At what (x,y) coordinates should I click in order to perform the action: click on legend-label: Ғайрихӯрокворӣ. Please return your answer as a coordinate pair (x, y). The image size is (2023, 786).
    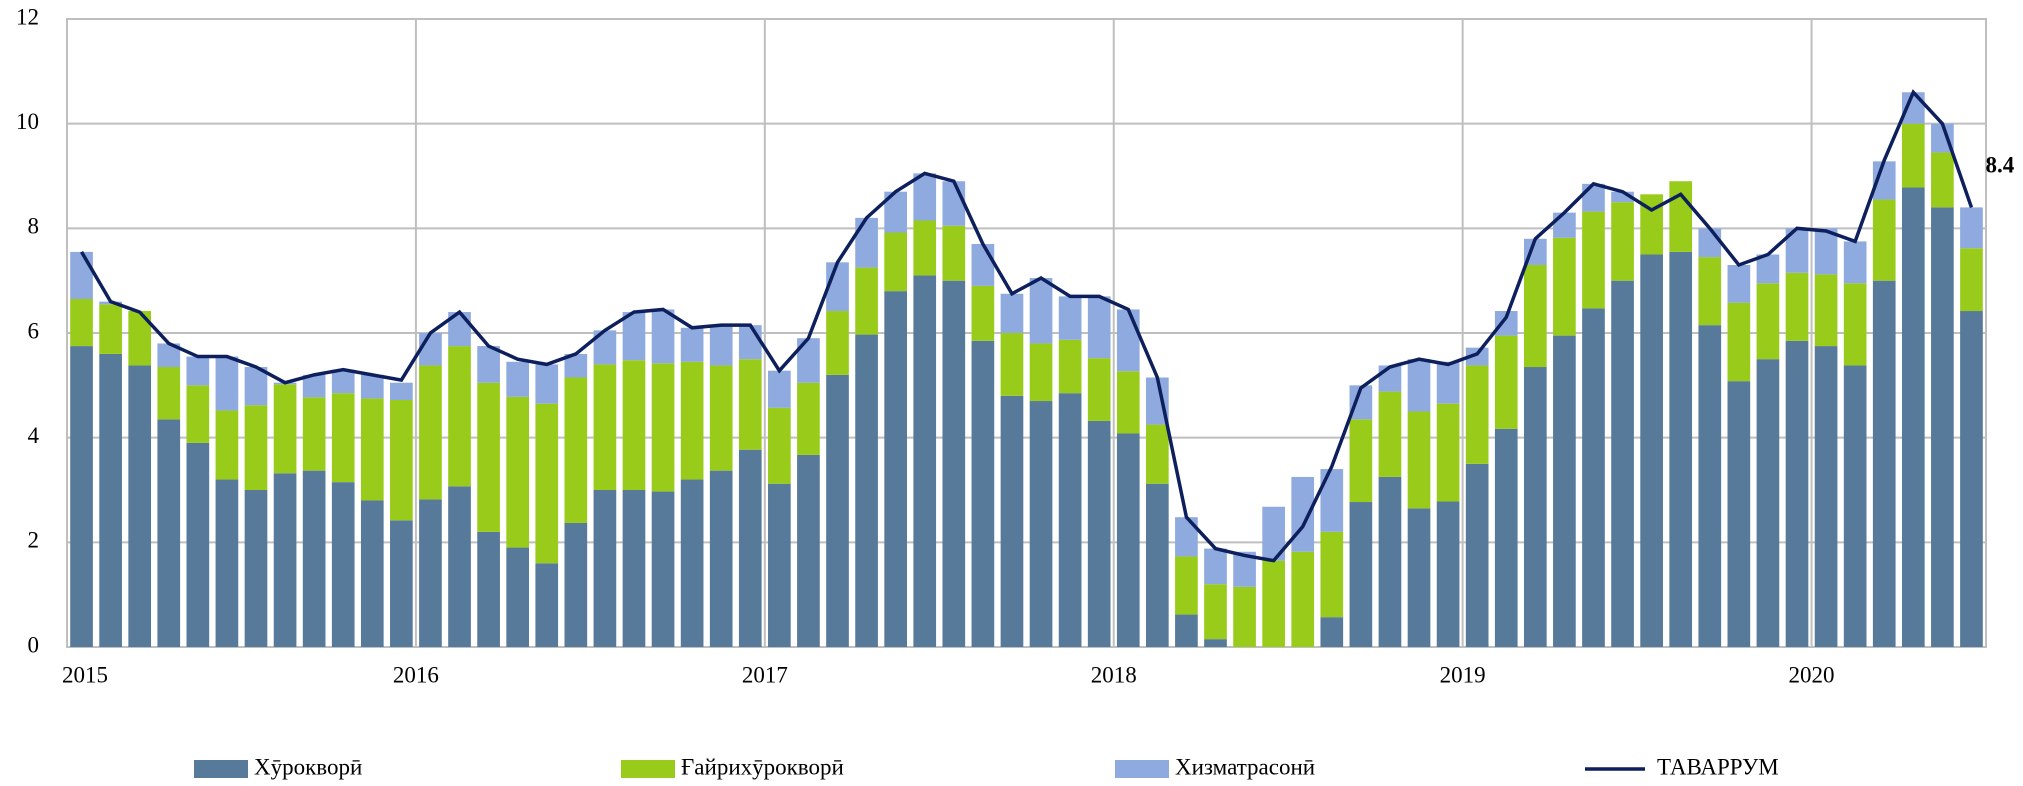
    Looking at the image, I should click on (762, 766).